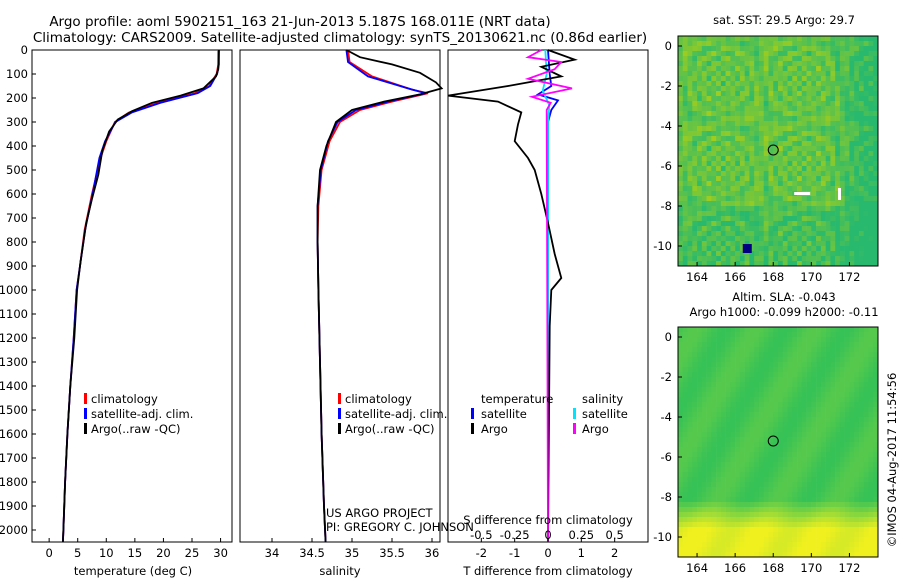 The width and height of the screenshot is (900, 580). I want to click on s-difference-label: S difference from climatology, so click(548, 520).